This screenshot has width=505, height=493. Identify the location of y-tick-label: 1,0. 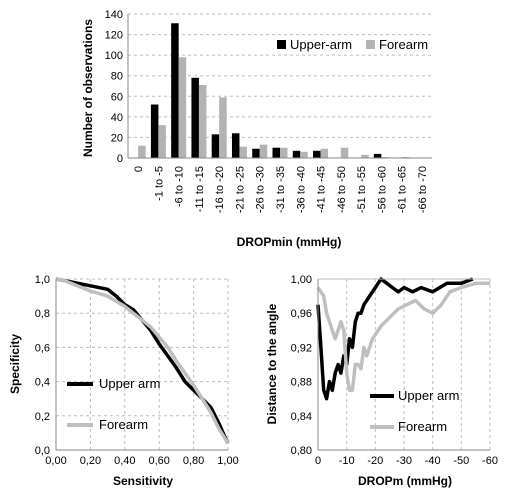
(42, 280).